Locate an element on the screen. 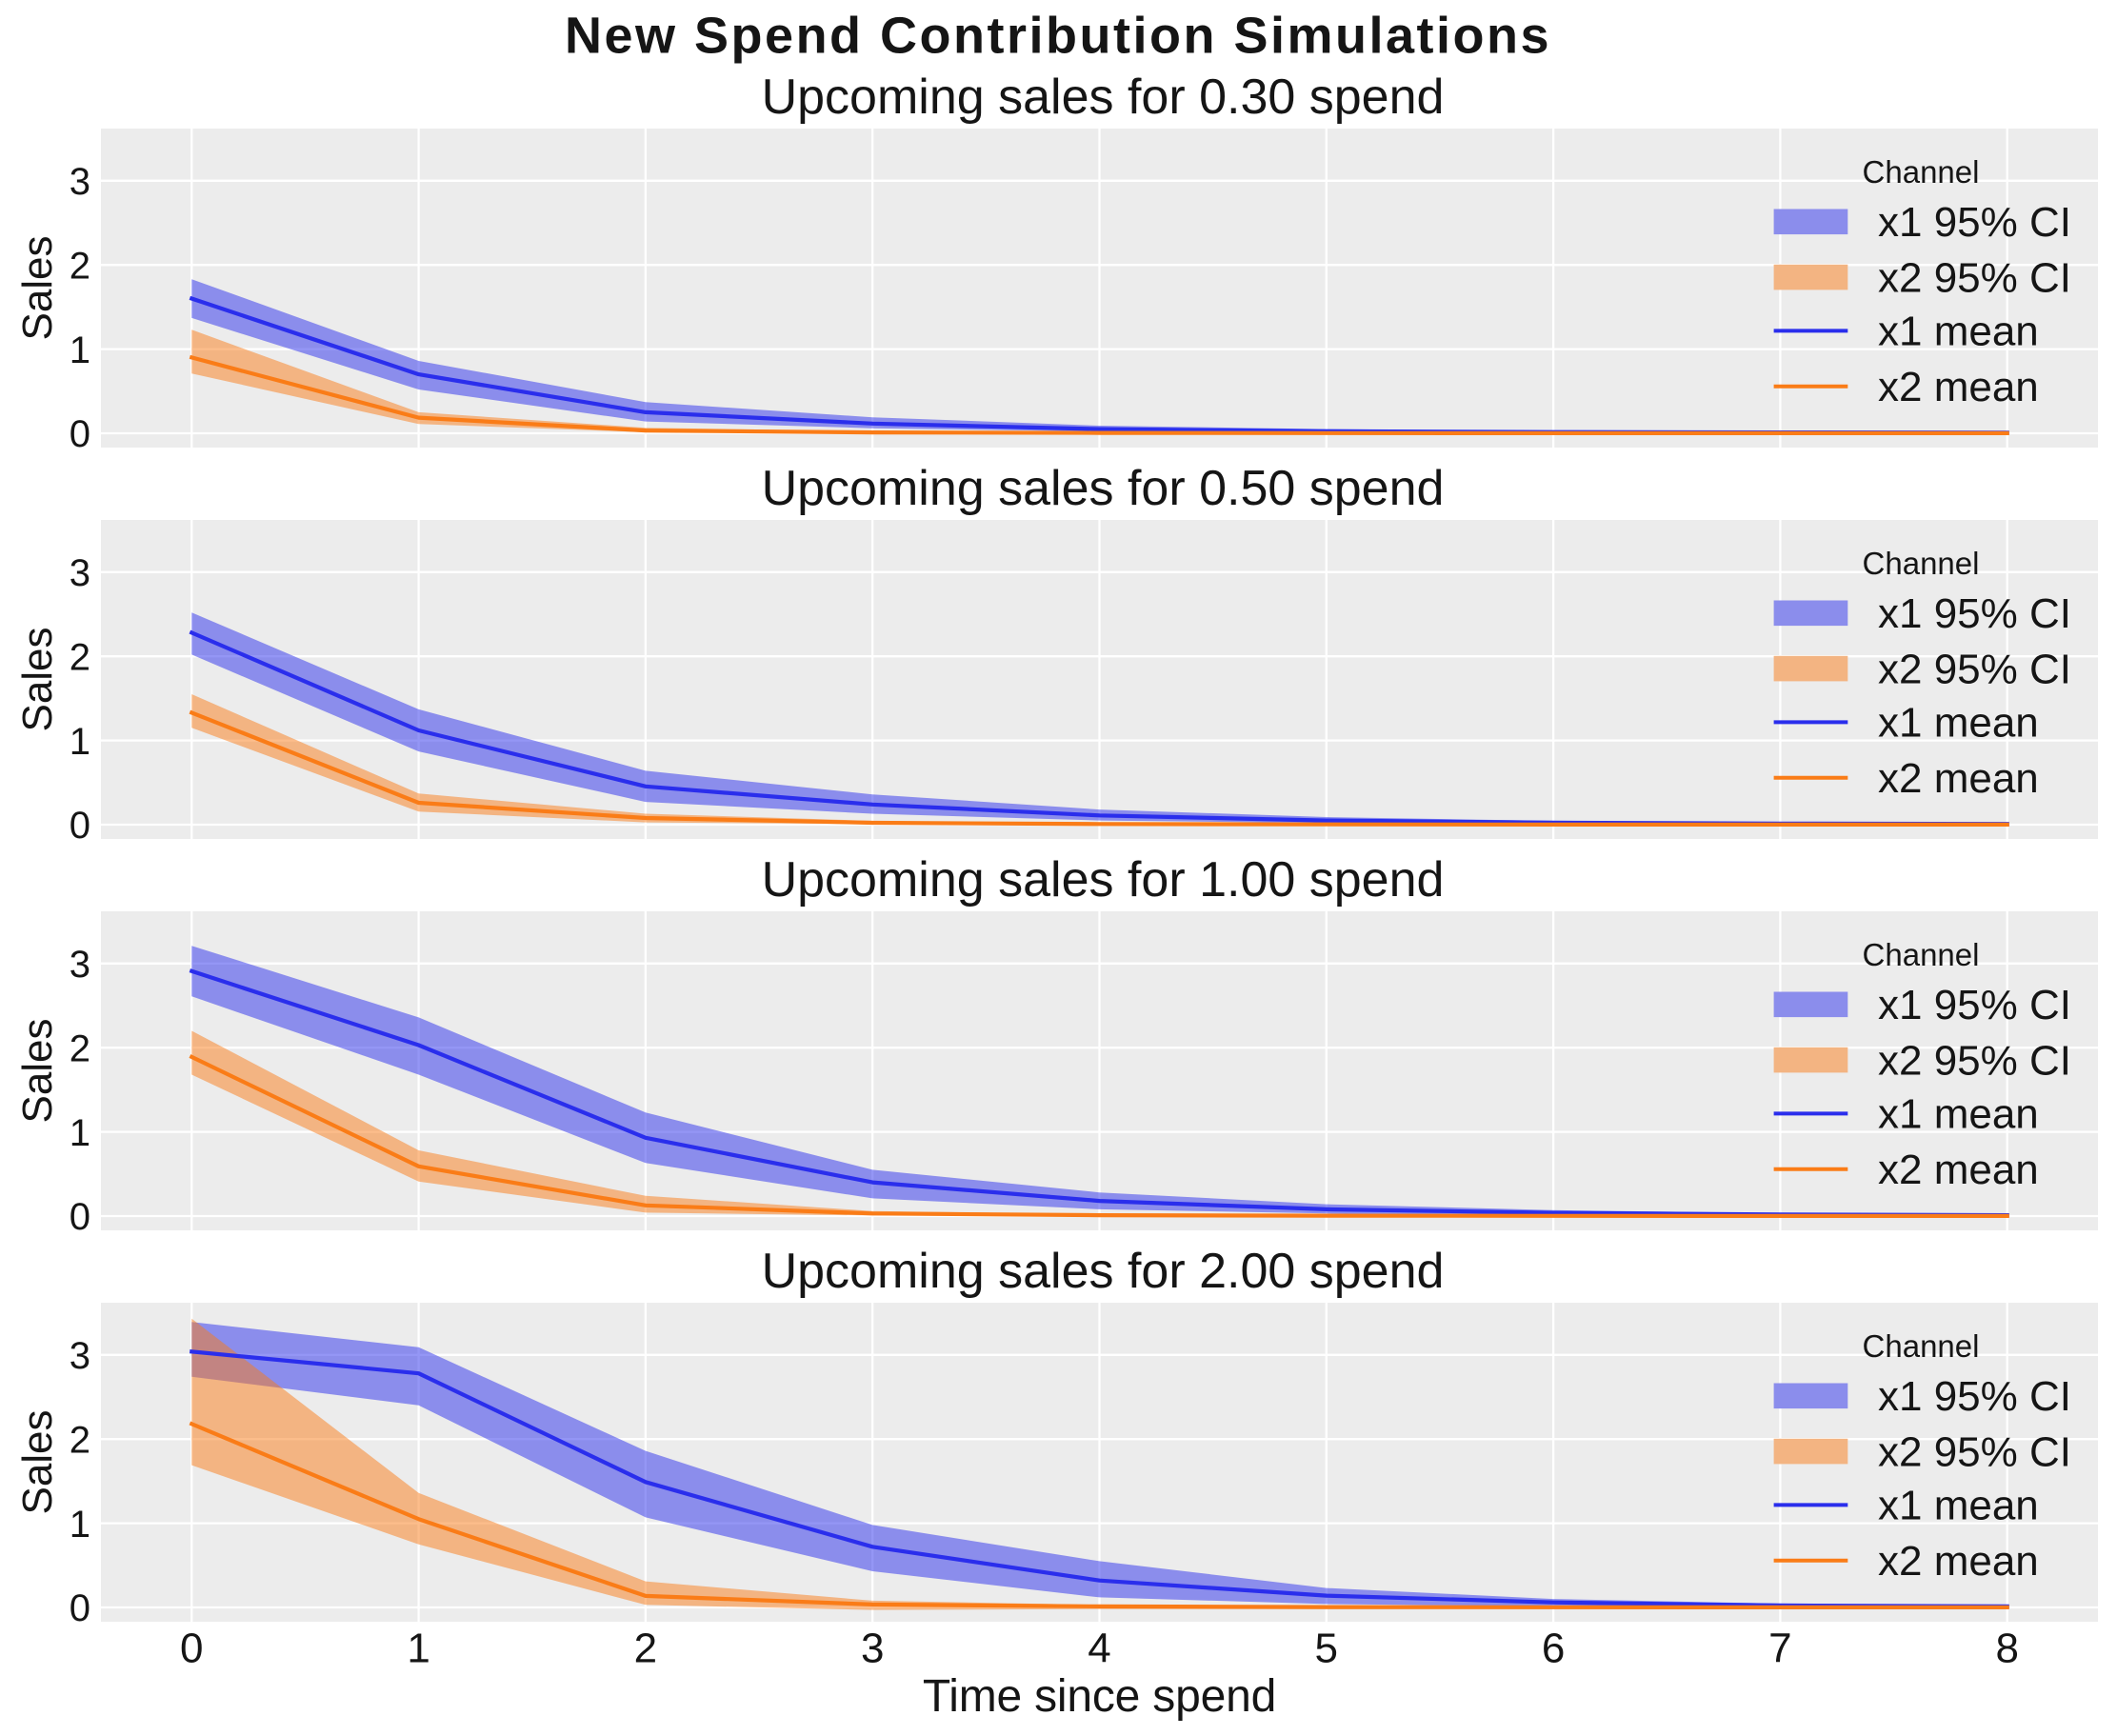  svg-text: Upcoming sales for 2.00 spend is located at coordinates (1103, 1271).